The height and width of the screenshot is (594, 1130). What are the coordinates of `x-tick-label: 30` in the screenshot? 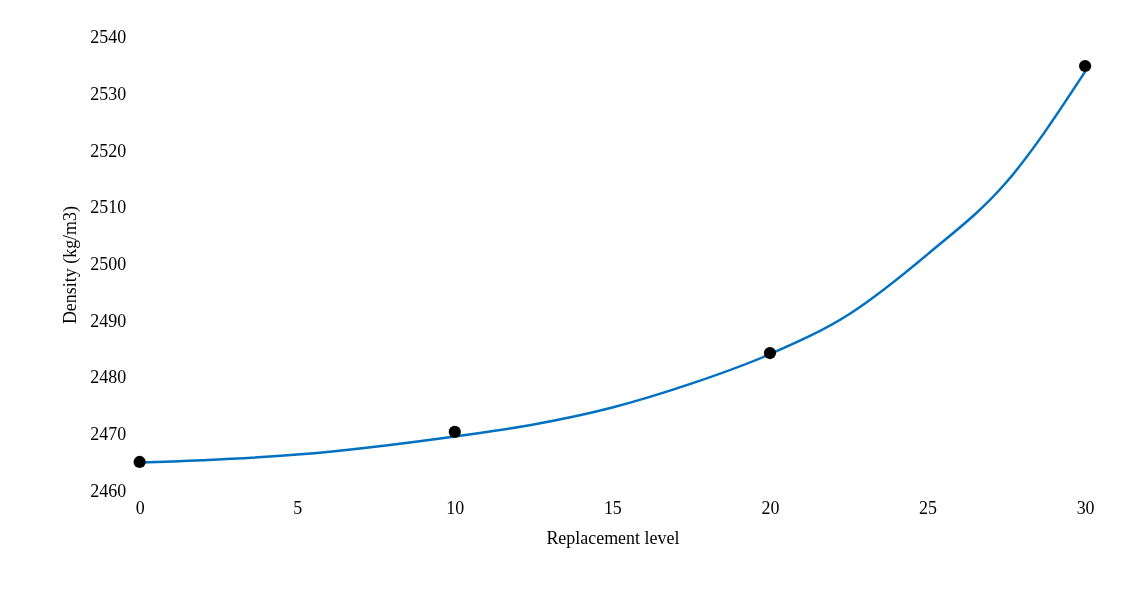 It's located at (1085, 507).